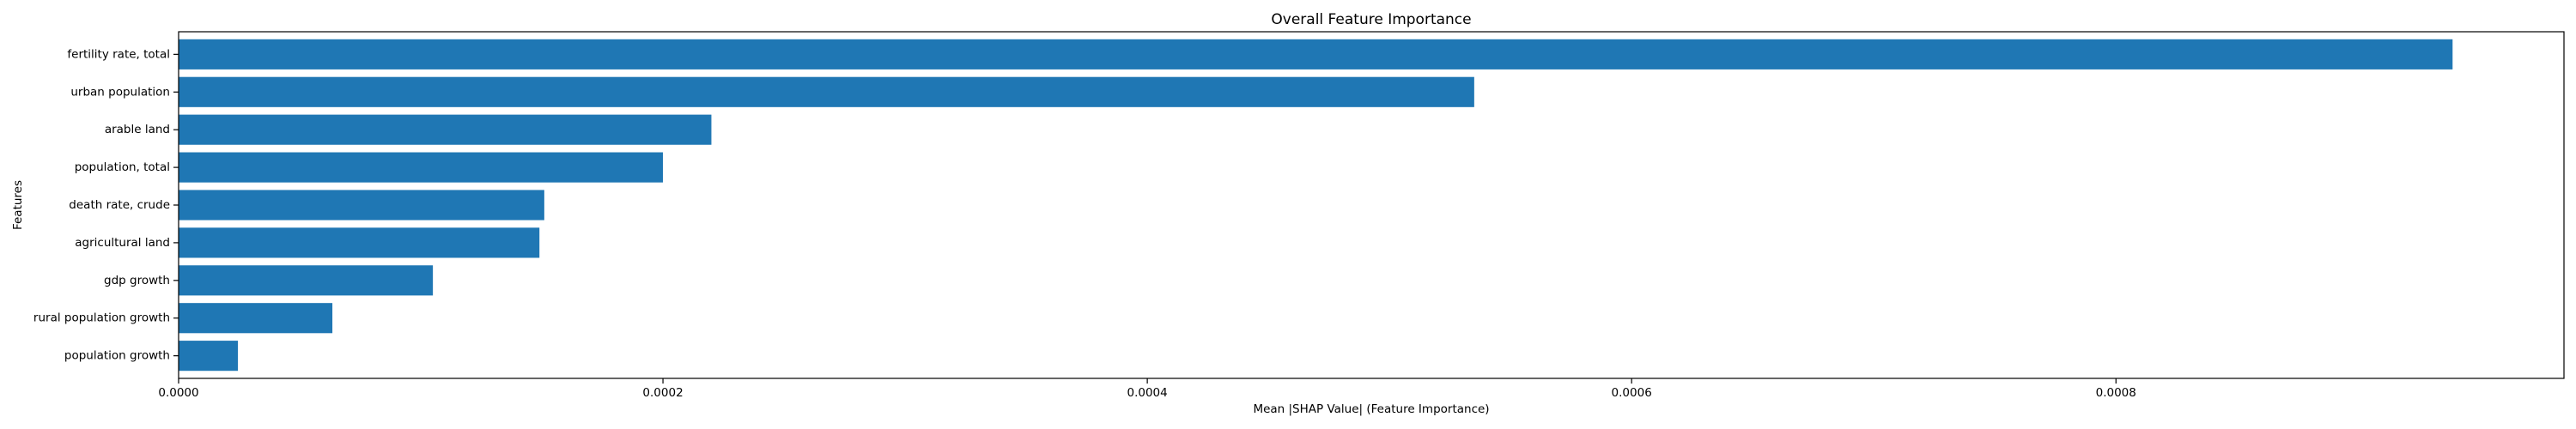 This screenshot has width=2576, height=429. Describe the element at coordinates (123, 243) in the screenshot. I see `y-tick-label: agricultural land` at that location.